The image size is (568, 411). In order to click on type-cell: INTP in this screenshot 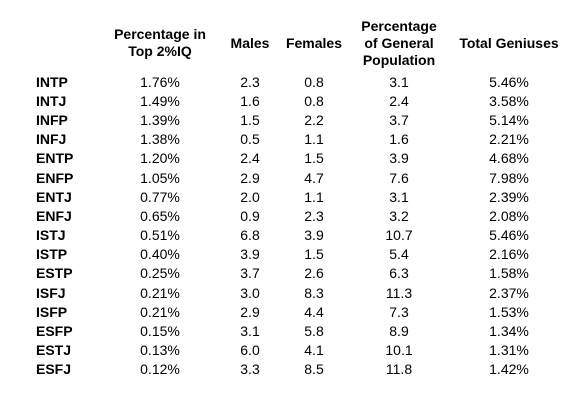, I will do `click(52, 81)`.